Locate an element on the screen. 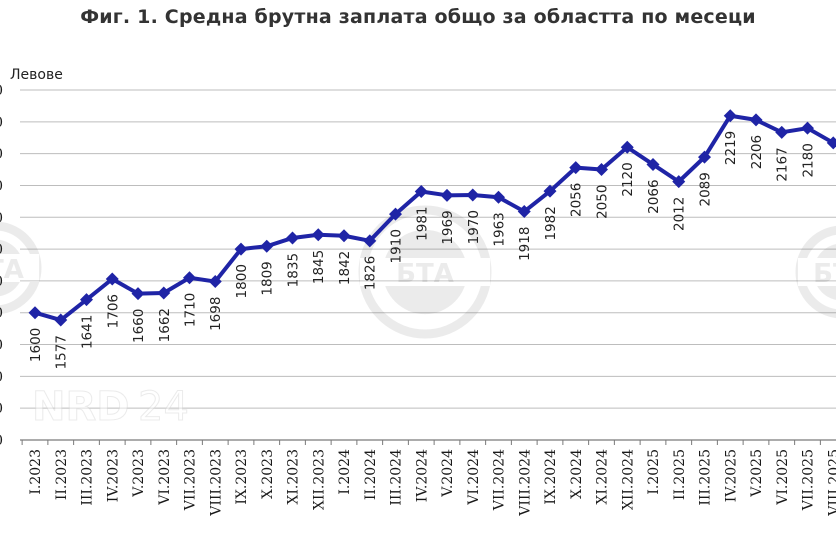 This screenshot has width=836, height=546. watermark-bta-left: БТА is located at coordinates (21, 268).